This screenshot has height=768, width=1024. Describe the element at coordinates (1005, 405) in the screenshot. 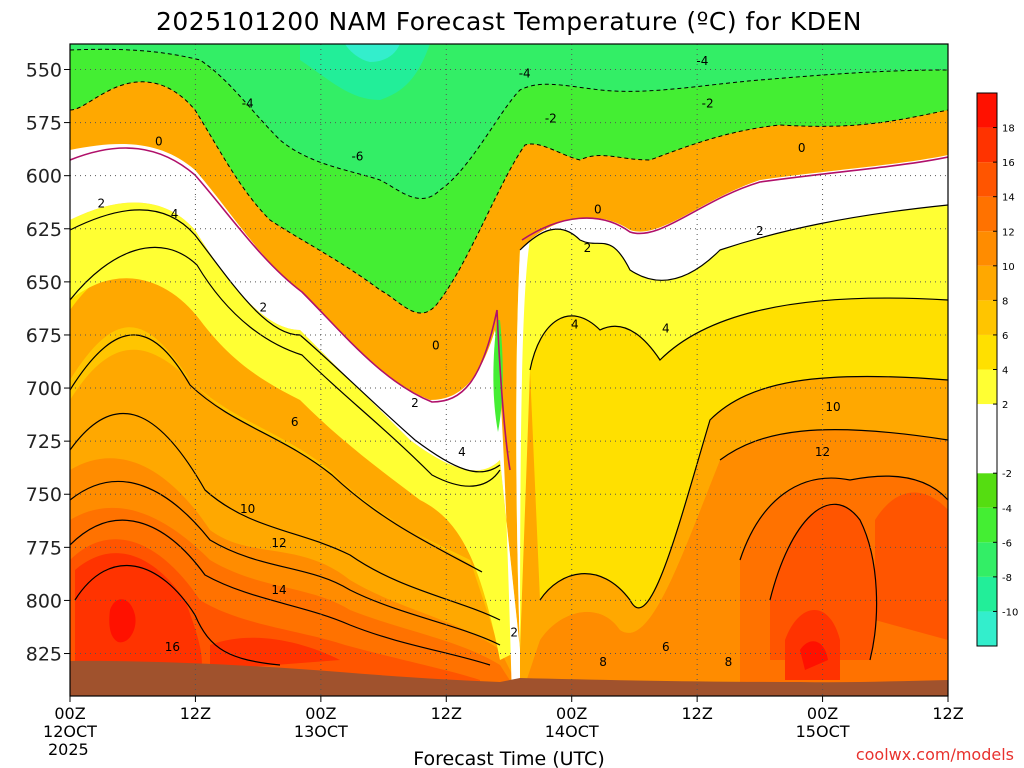

I see `colorbar-label: 2` at that location.